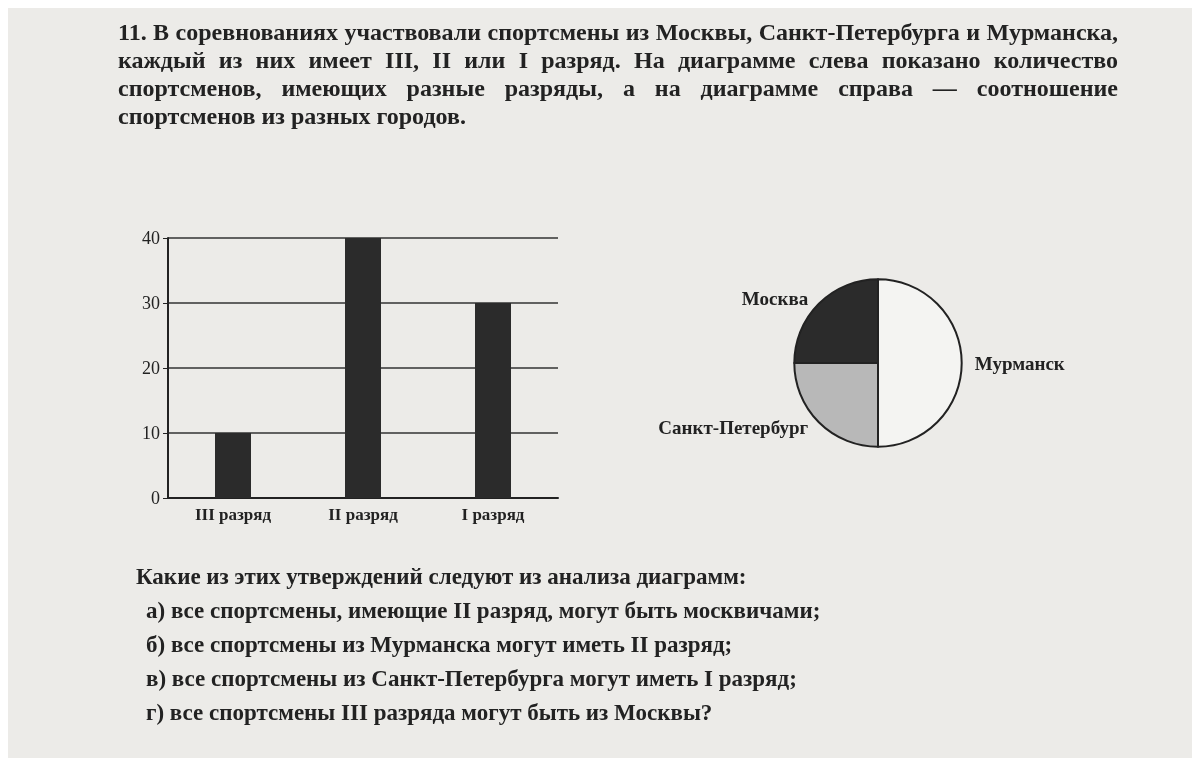 Image resolution: width=1200 pixels, height=766 pixels. Describe the element at coordinates (233, 514) in the screenshot. I see `x-tick-label: III разряд` at that location.